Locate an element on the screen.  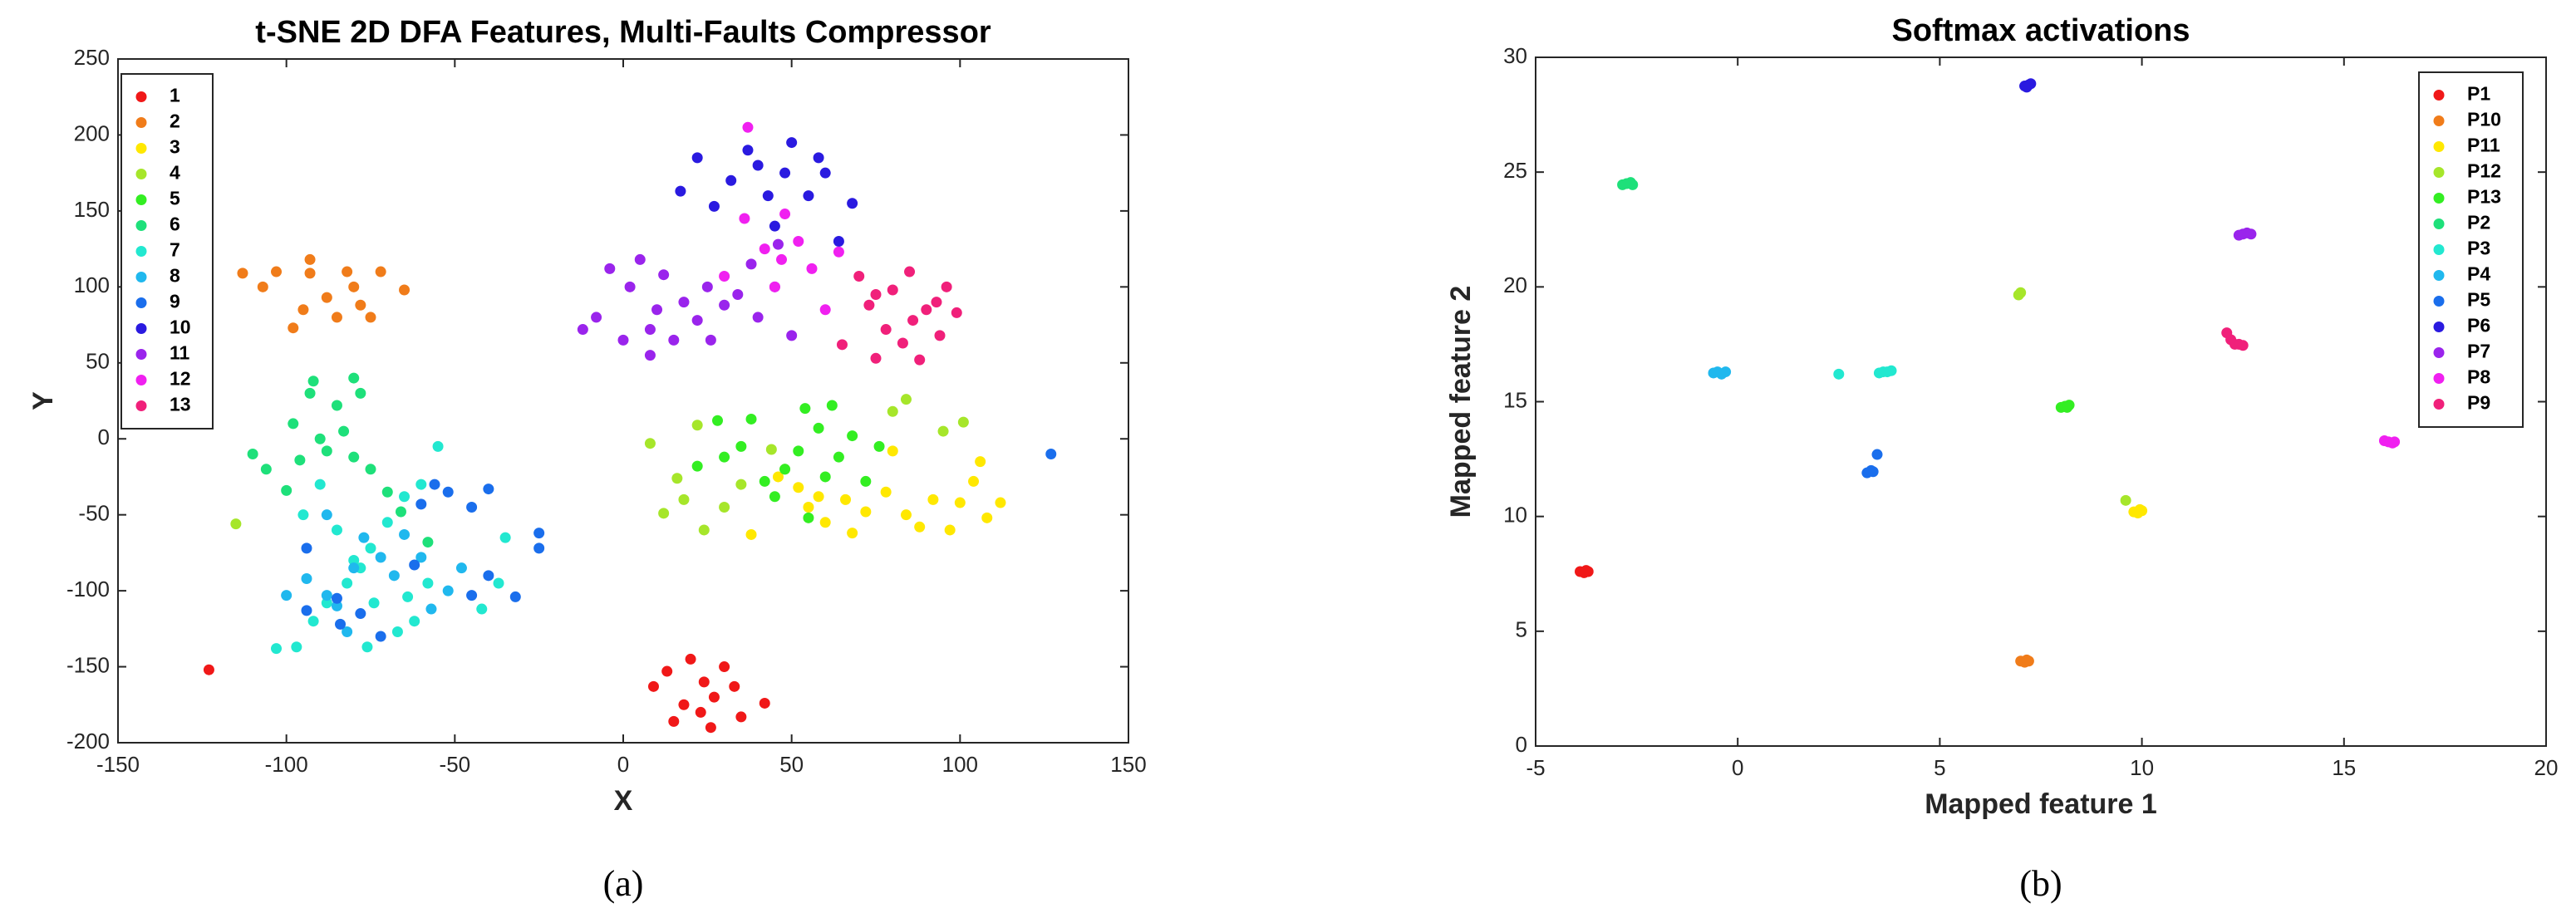
y-tick-label: 50 is located at coordinates (98, 362).